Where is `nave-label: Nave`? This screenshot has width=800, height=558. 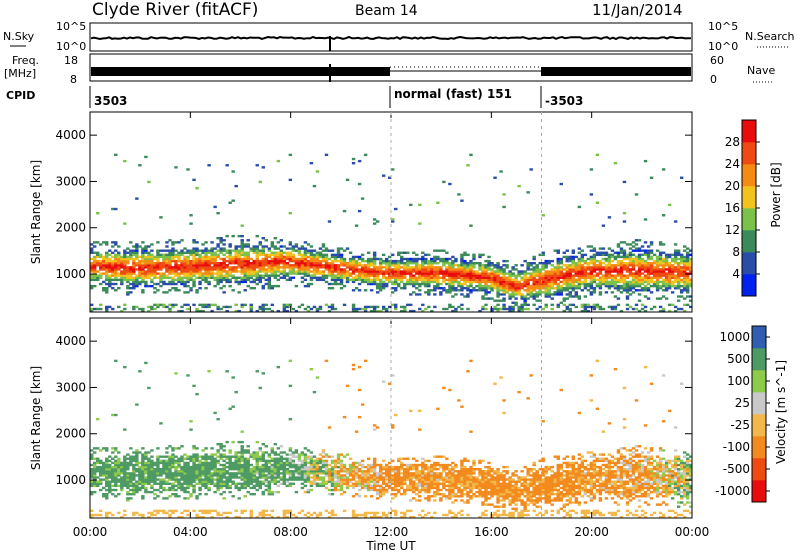 nave-label: Nave is located at coordinates (761, 70).